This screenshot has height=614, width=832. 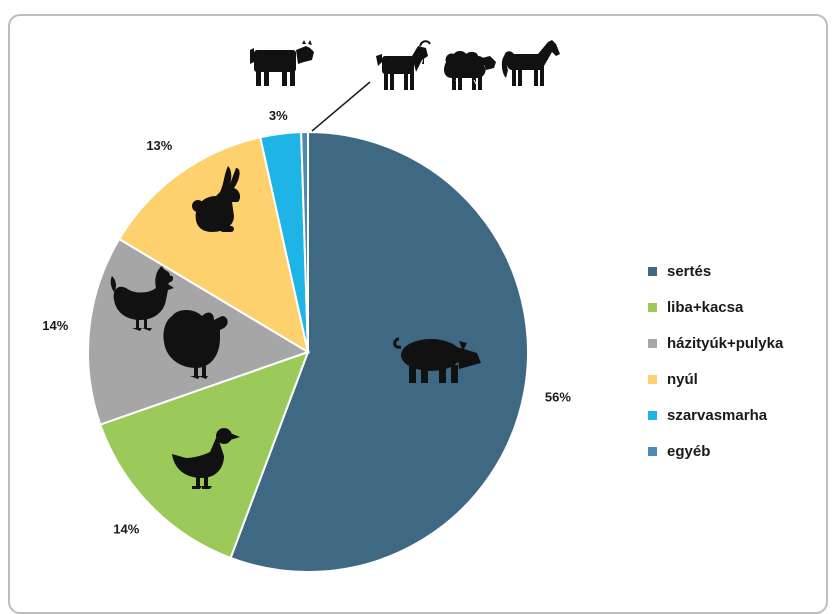 What do you see at coordinates (715, 451) in the screenshot?
I see `legend-item-6: egyéb` at bounding box center [715, 451].